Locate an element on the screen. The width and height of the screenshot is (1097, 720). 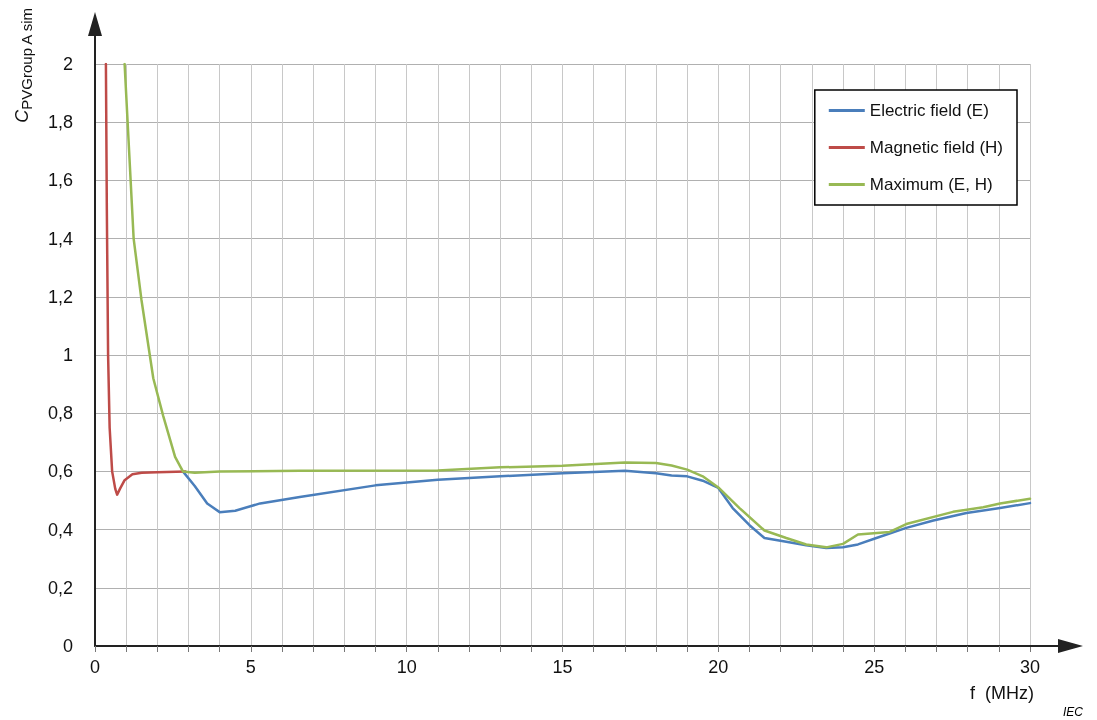
legend-label: Maximum (E, H) is located at coordinates (931, 184).